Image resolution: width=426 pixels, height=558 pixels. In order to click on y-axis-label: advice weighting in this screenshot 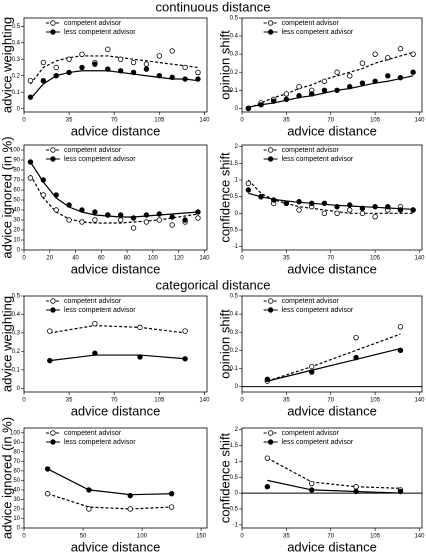, I will do `click(7, 65)`.